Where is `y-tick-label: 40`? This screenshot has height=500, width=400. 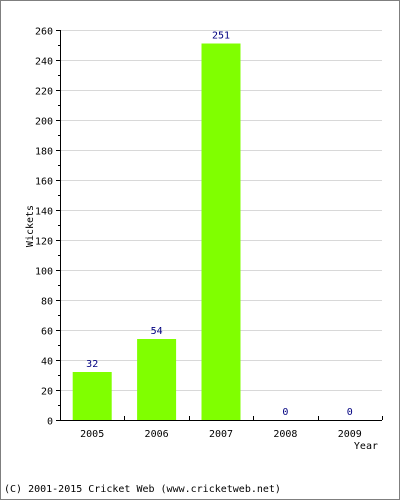
y-tick-label: 40 is located at coordinates (47, 362).